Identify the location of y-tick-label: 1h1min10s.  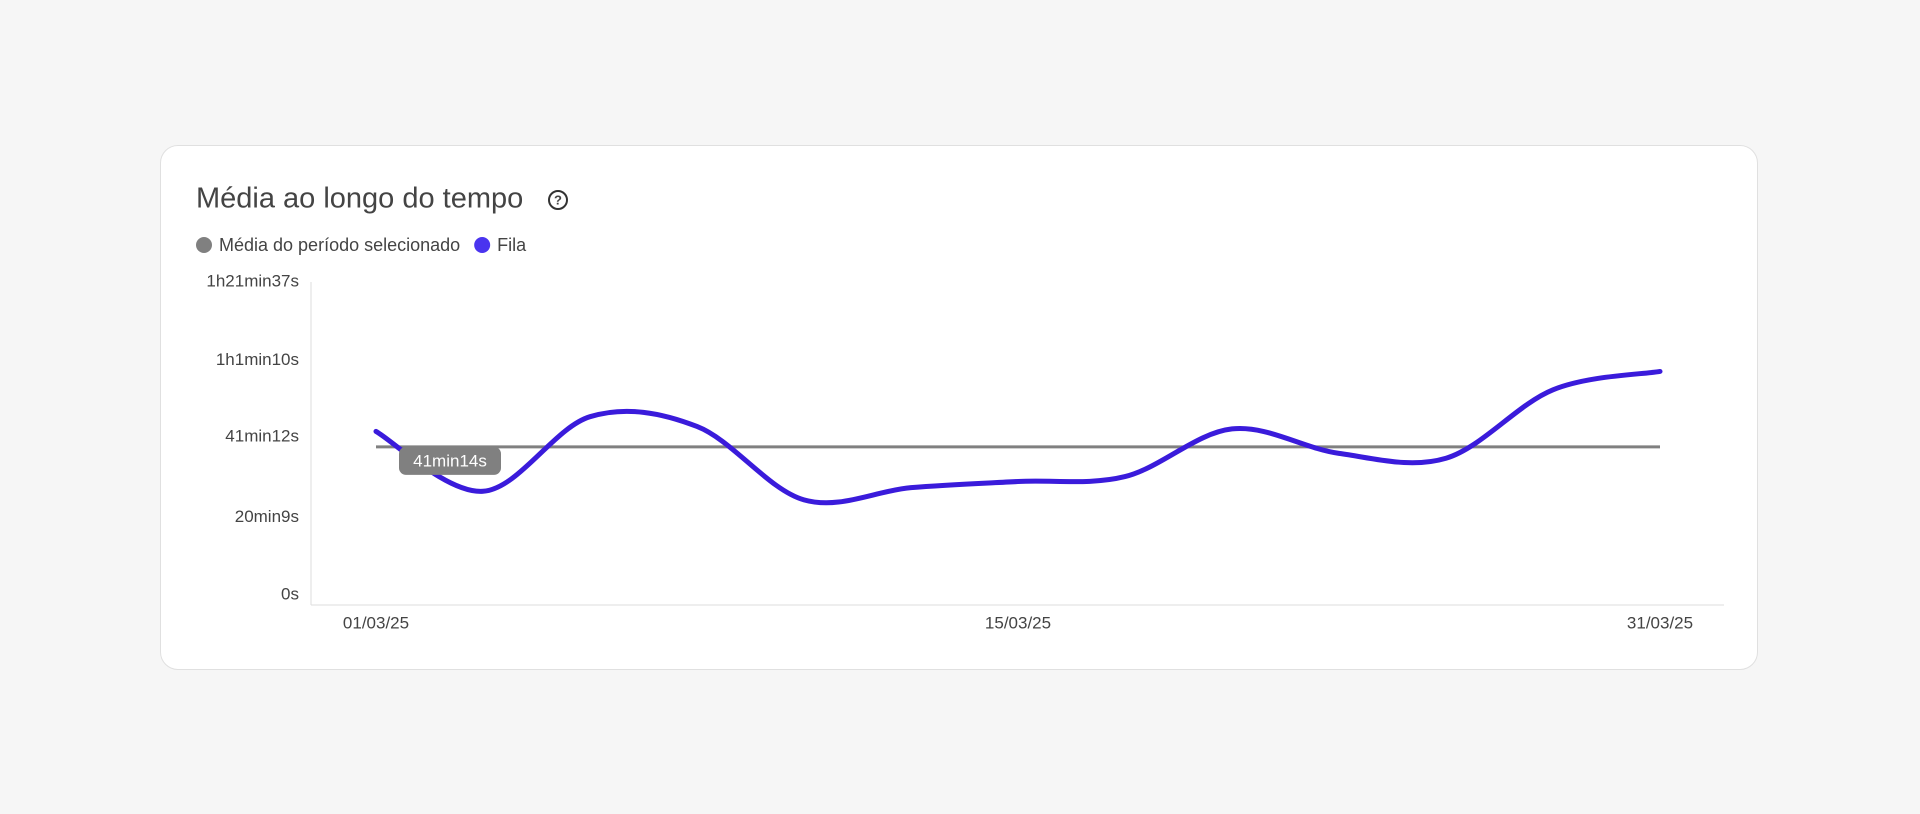
(257, 359).